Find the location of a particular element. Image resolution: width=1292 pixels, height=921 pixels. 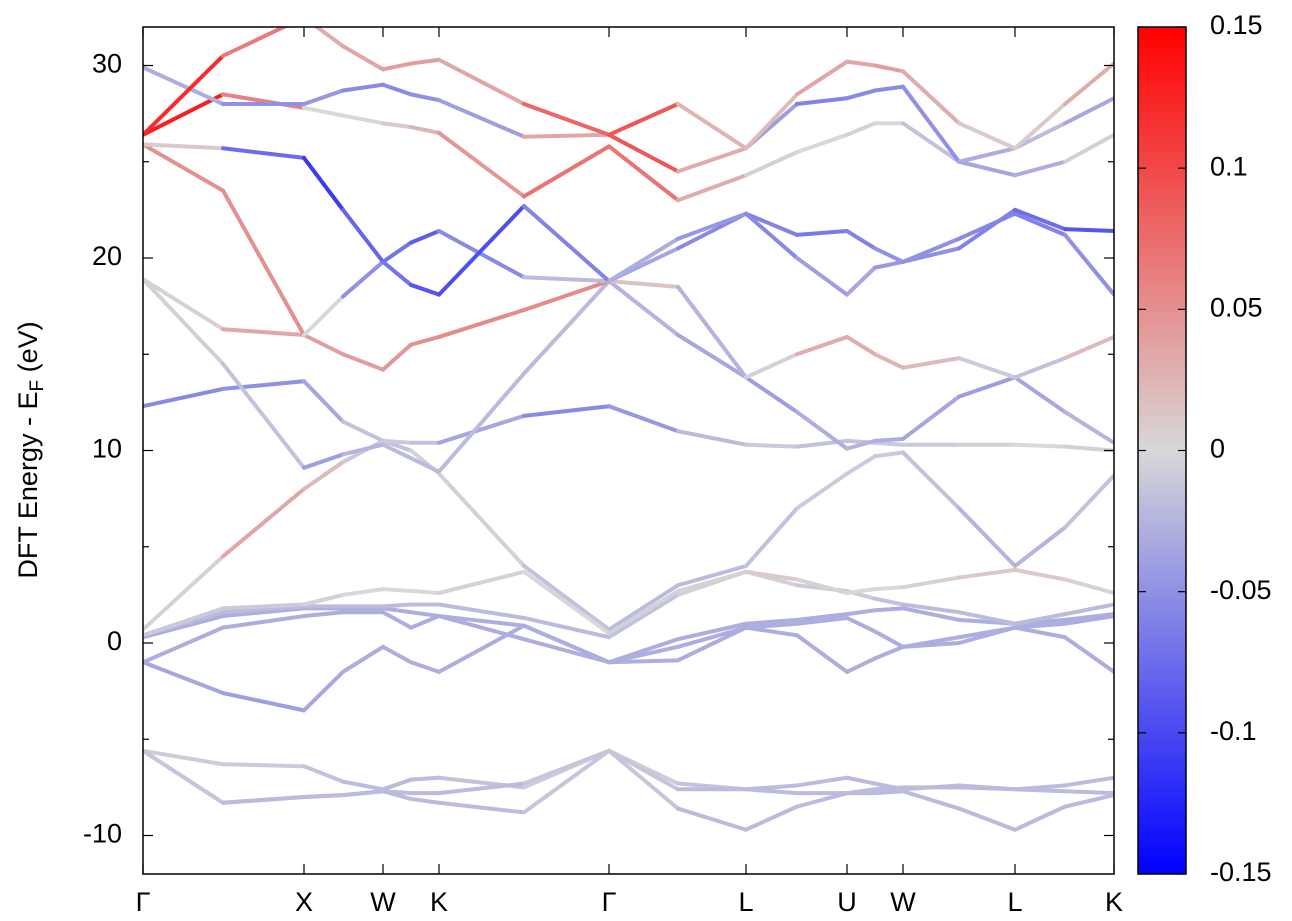

y-label-text: (eV) is located at coordinates (28, 350).